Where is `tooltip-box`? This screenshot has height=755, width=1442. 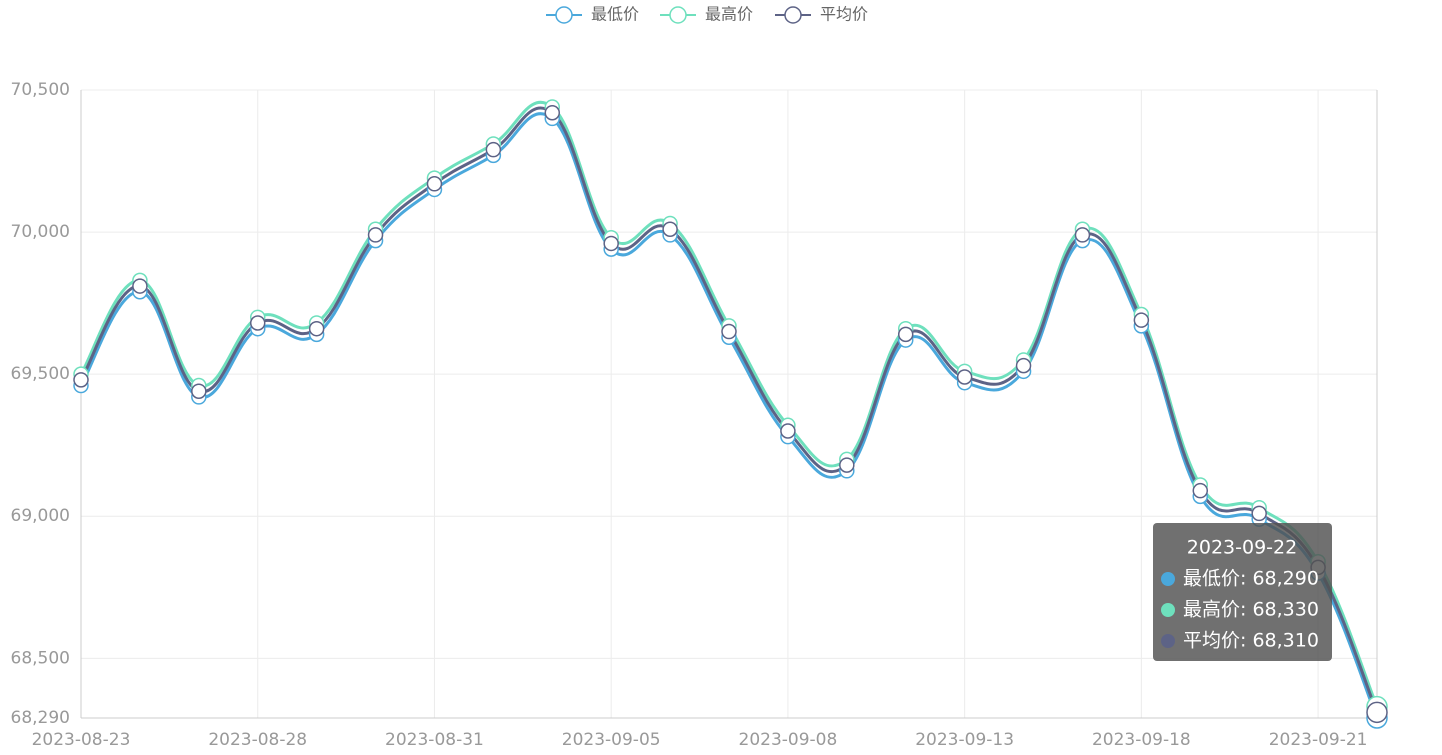
tooltip-box is located at coordinates (1242, 592).